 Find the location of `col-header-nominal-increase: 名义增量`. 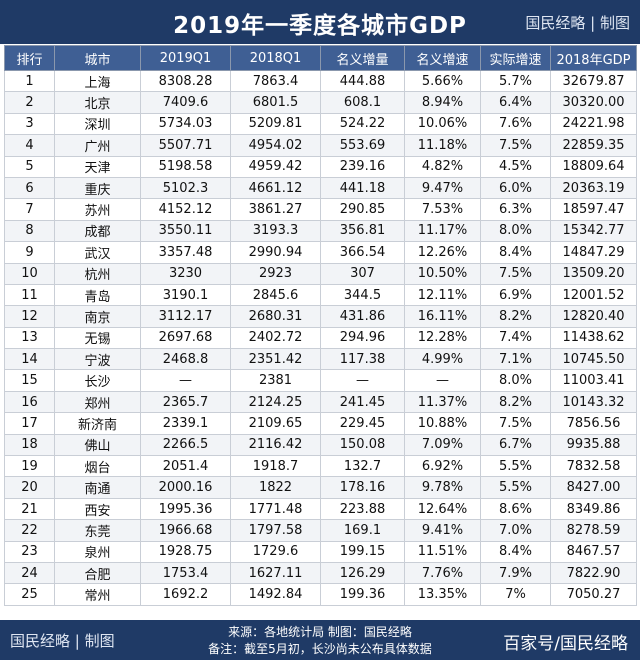

col-header-nominal-increase: 名义增量 is located at coordinates (362, 58).